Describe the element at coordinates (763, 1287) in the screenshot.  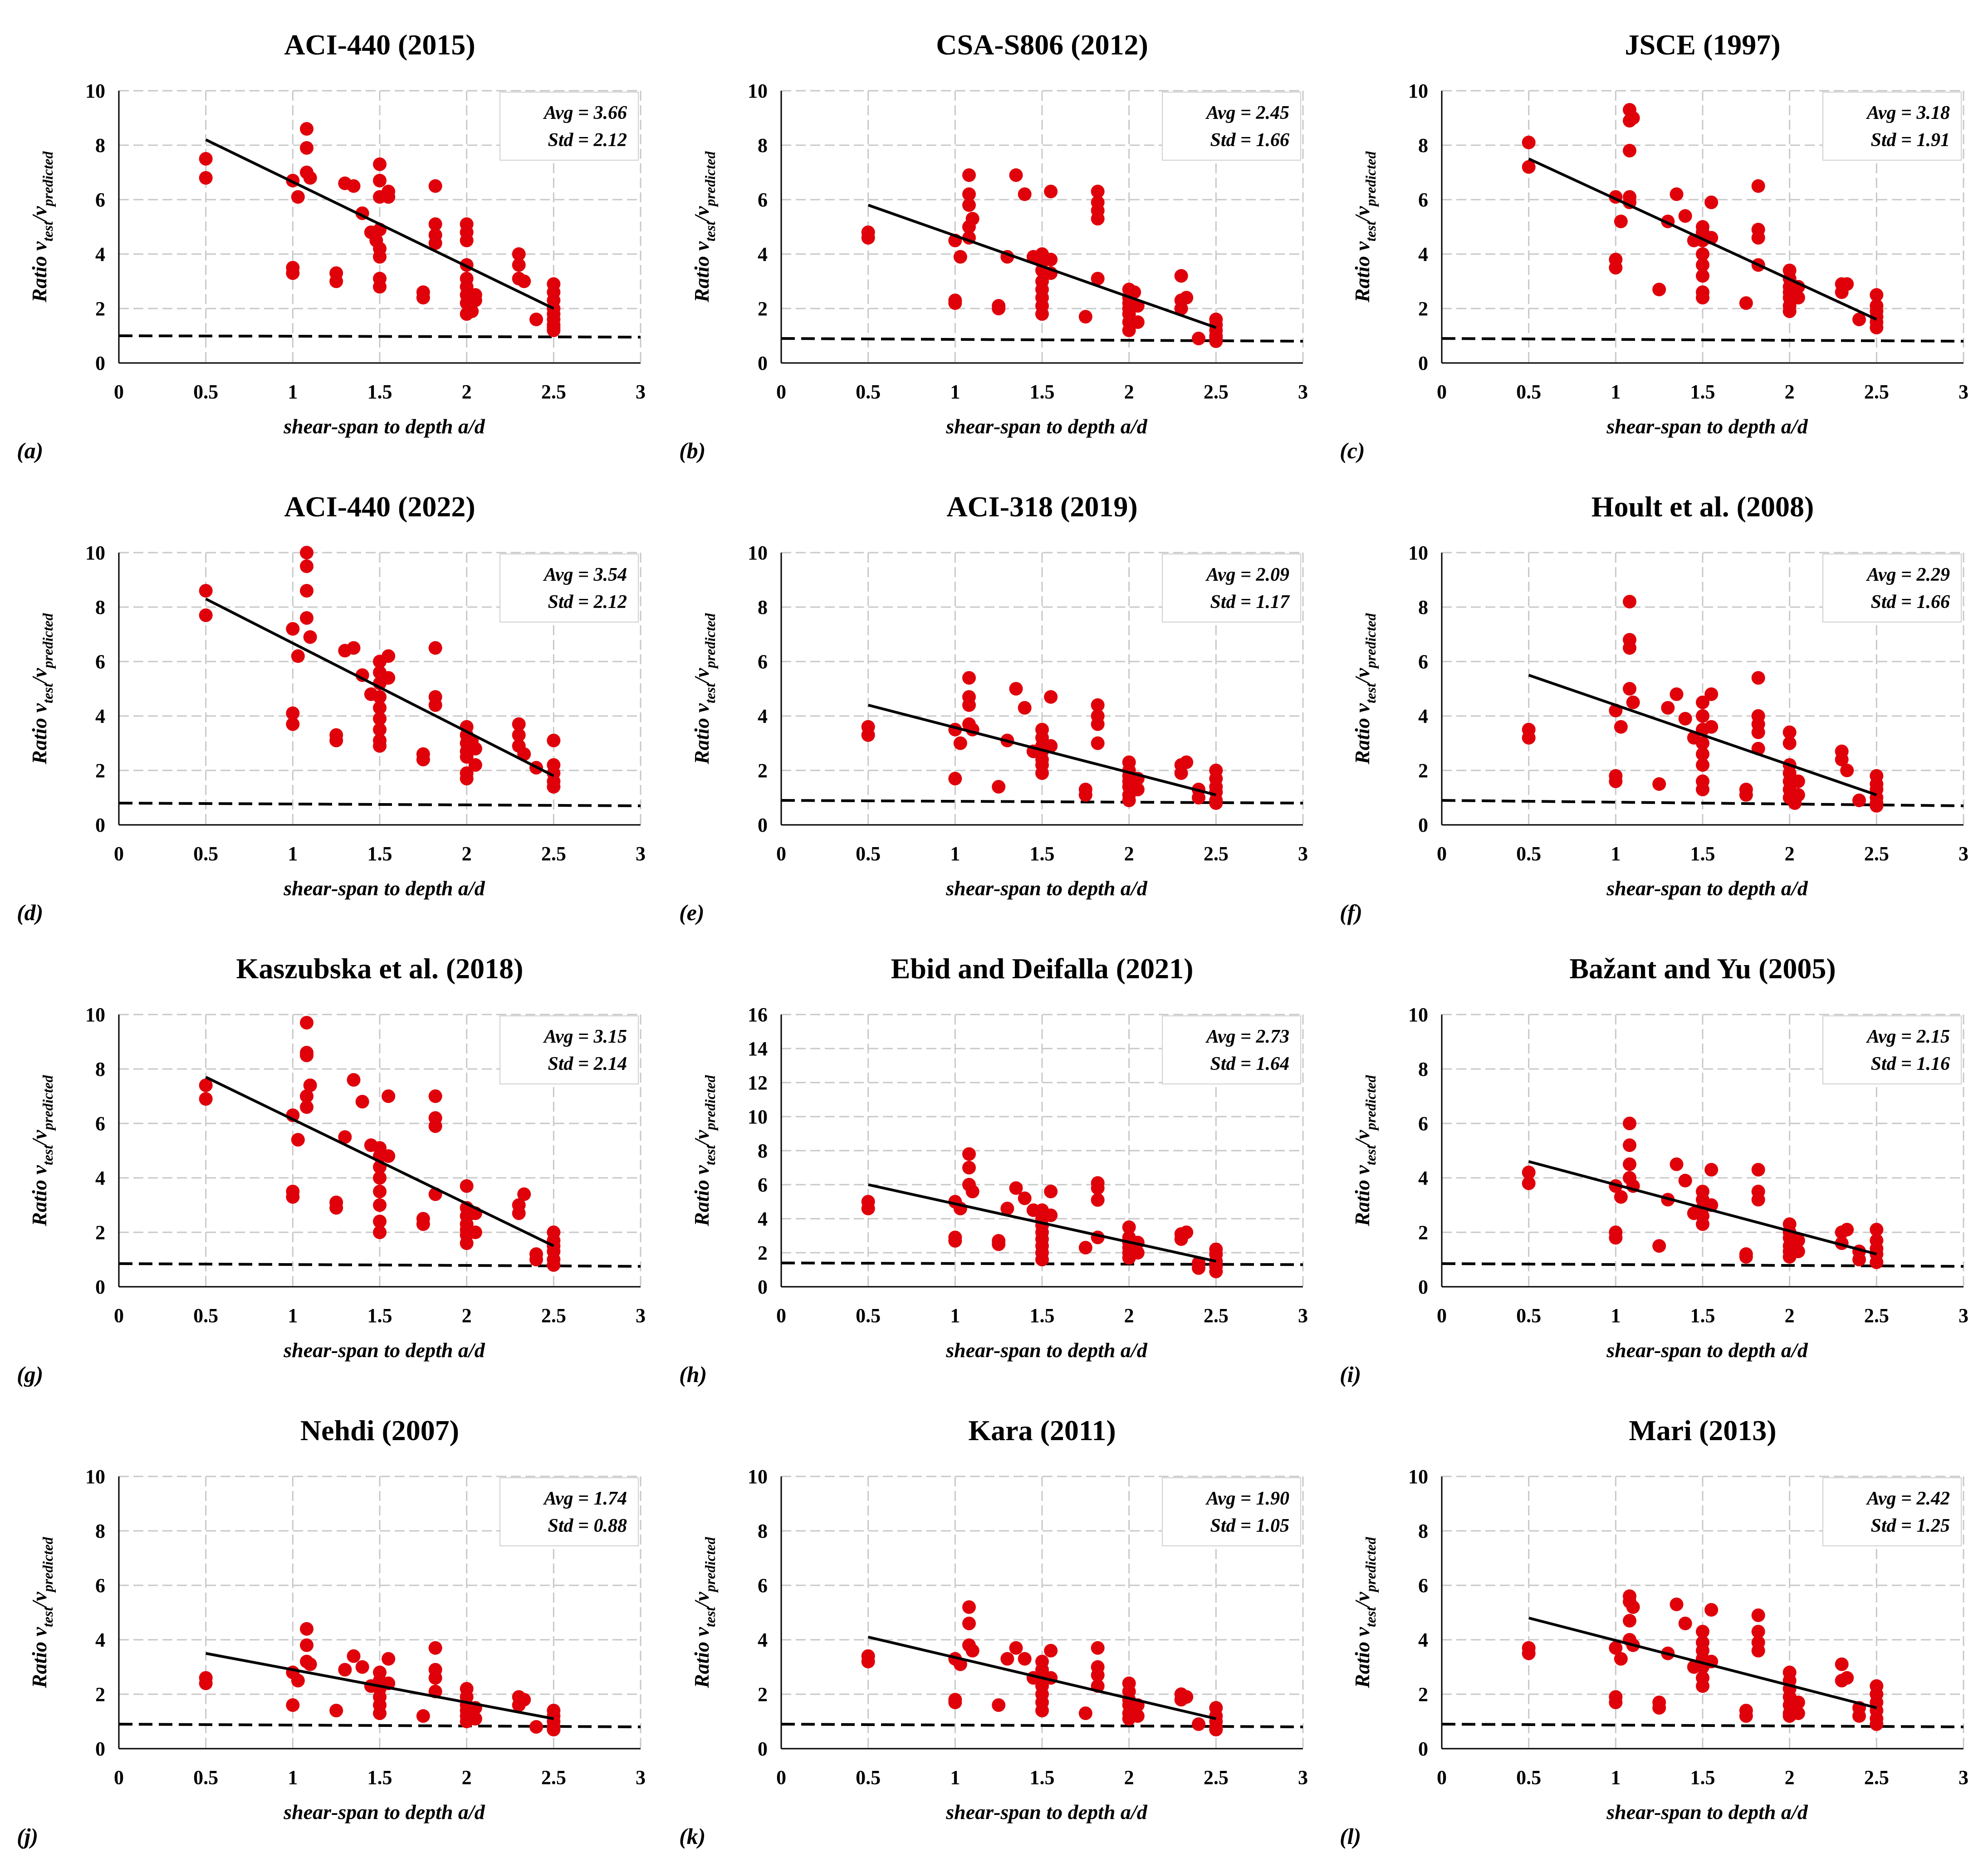
I see `y-tick-label: 0` at that location.